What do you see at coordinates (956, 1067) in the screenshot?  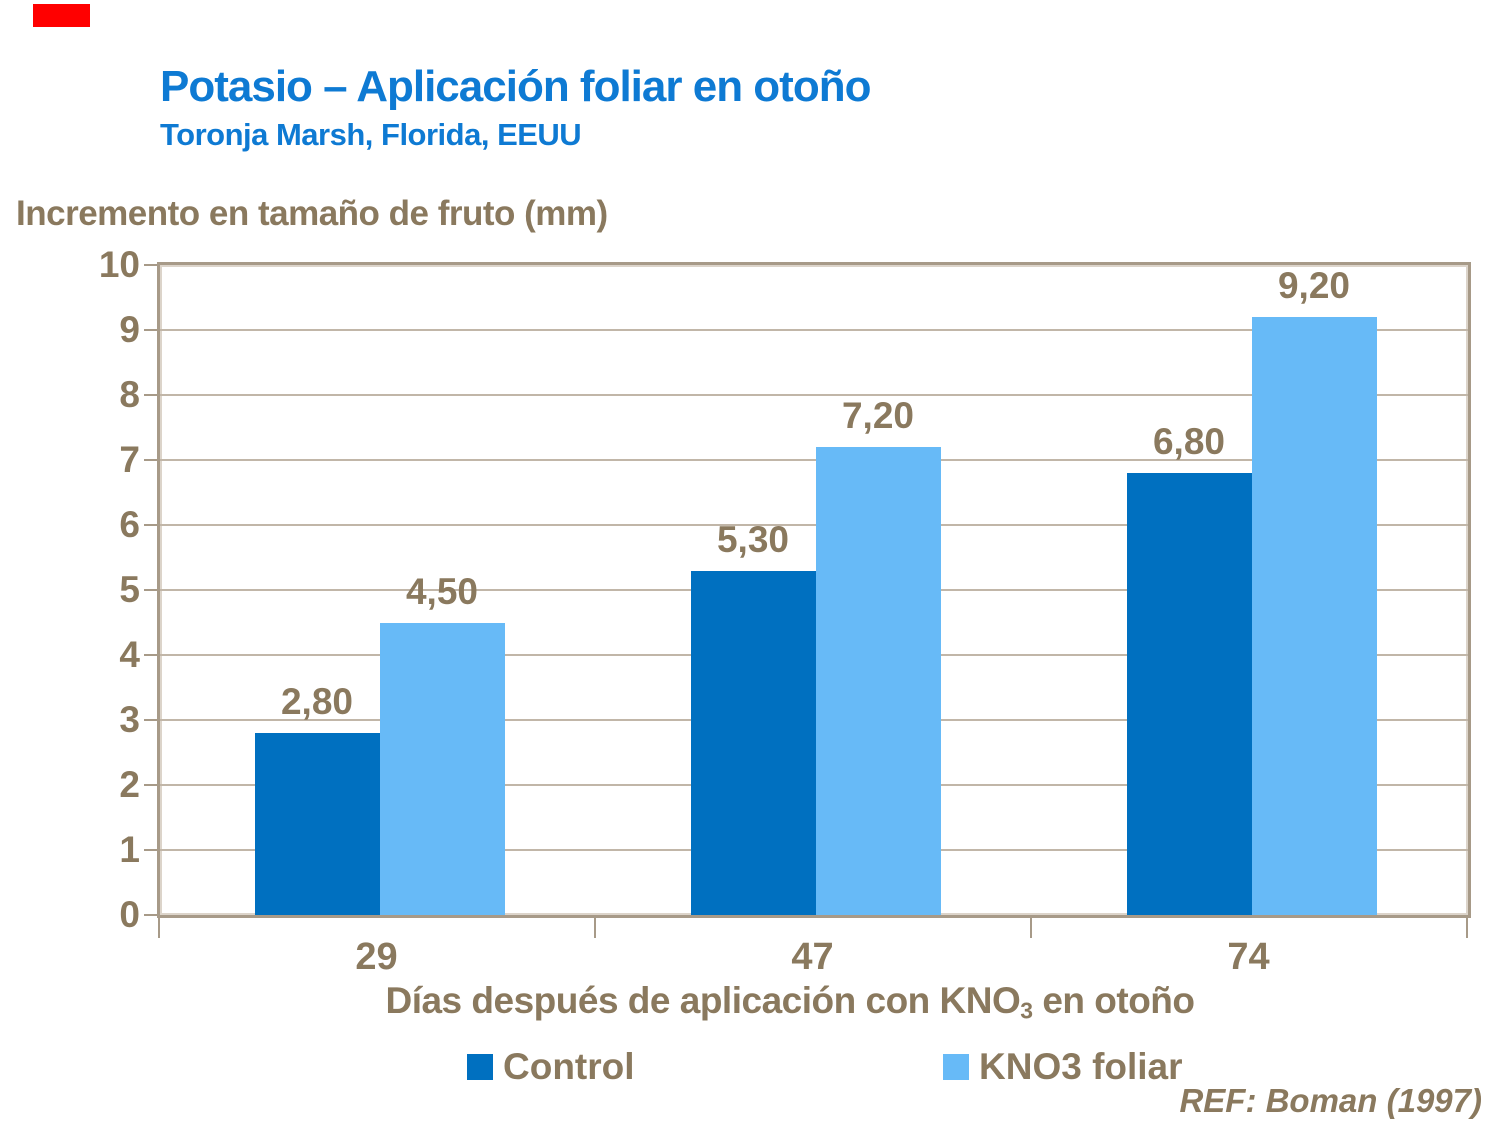 I see `legend-swatch-kno3-foliar` at bounding box center [956, 1067].